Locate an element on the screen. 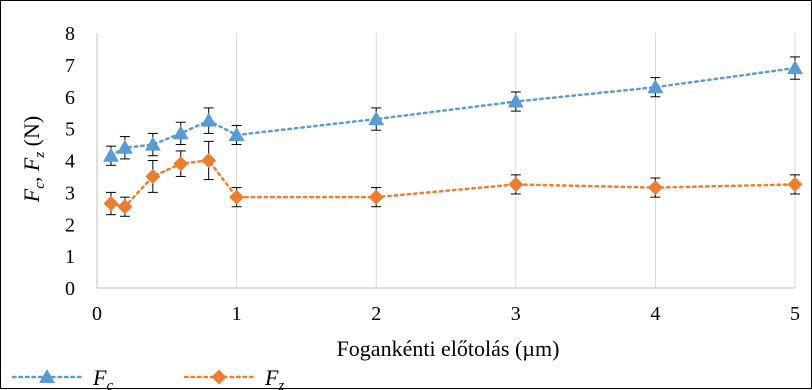 This screenshot has width=812, height=390. y-tick-labels: 0 1 2 3 4 5 6 7 8 is located at coordinates (70, 161).